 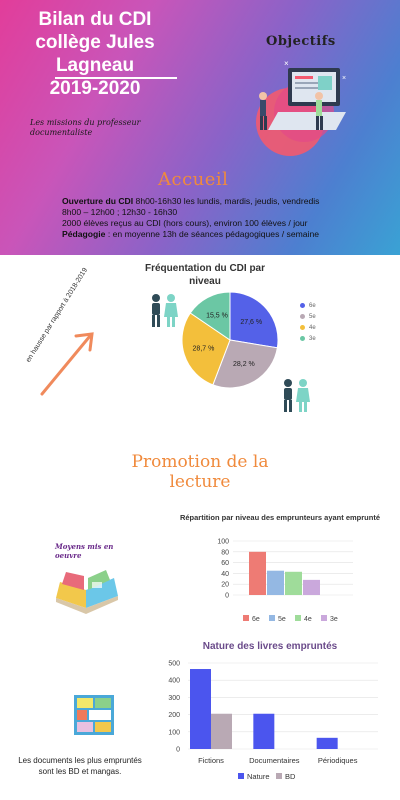 I want to click on pedagogie-label: Pédagogie, so click(x=84, y=234).